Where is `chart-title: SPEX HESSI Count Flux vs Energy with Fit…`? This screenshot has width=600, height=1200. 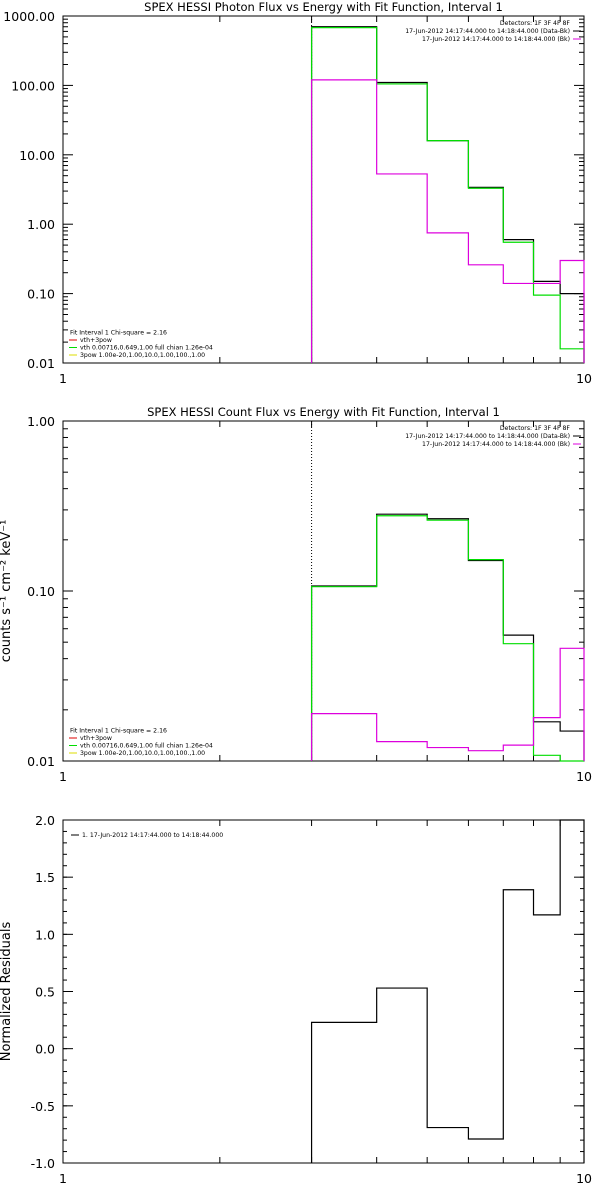
chart-title: SPEX HESSI Count Flux vs Energy with Fit… is located at coordinates (323, 412).